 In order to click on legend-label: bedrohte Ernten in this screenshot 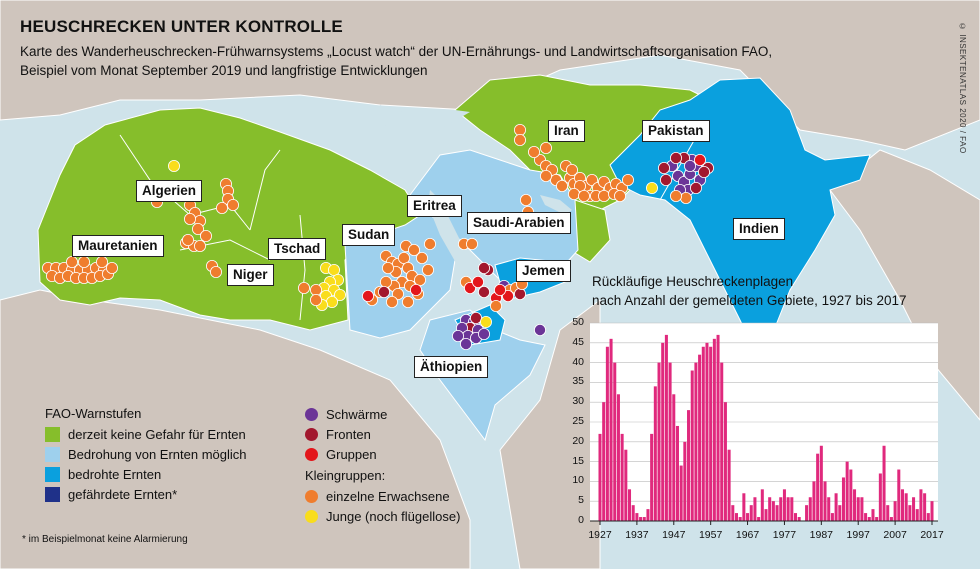, I will do `click(115, 474)`.